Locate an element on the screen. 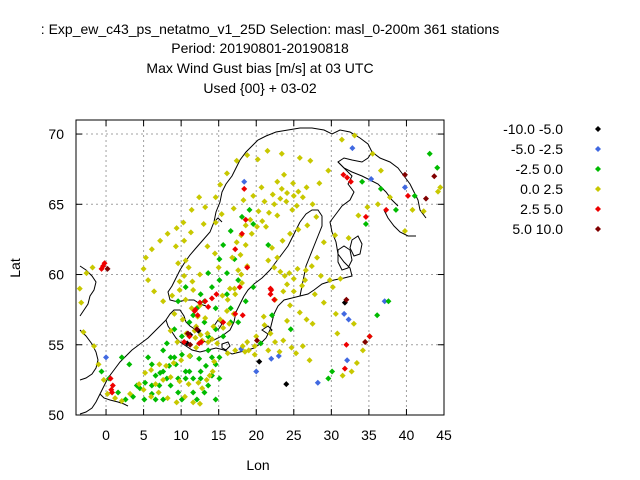 Image resolution: width=640 pixels, height=480 pixels. legend-label: 5.0 10.0 is located at coordinates (537, 229).